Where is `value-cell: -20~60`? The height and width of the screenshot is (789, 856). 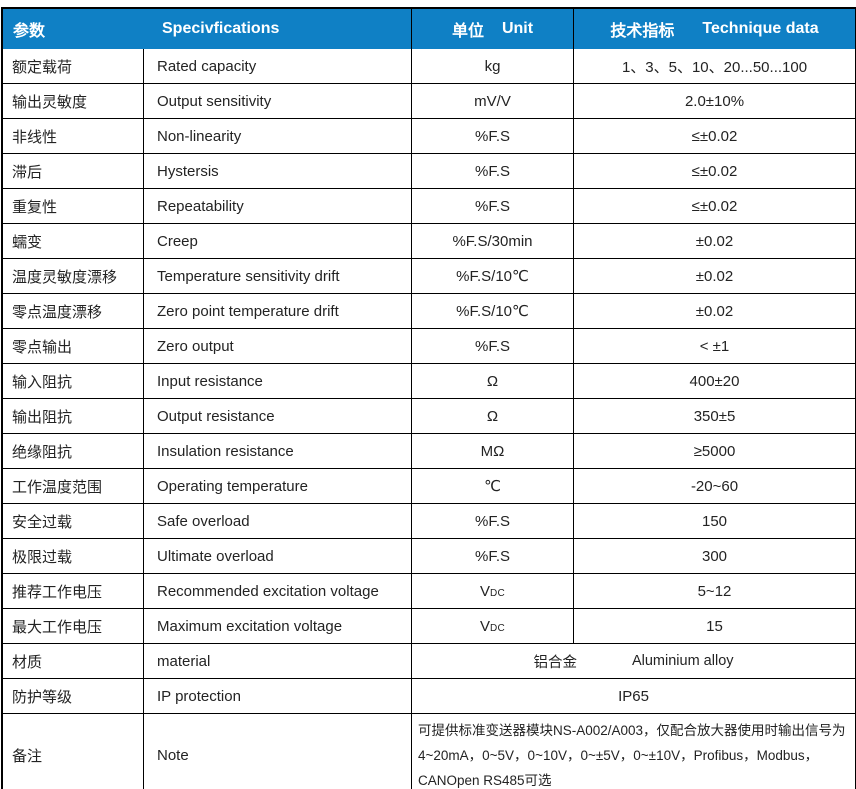
value-cell: -20~60 is located at coordinates (714, 486).